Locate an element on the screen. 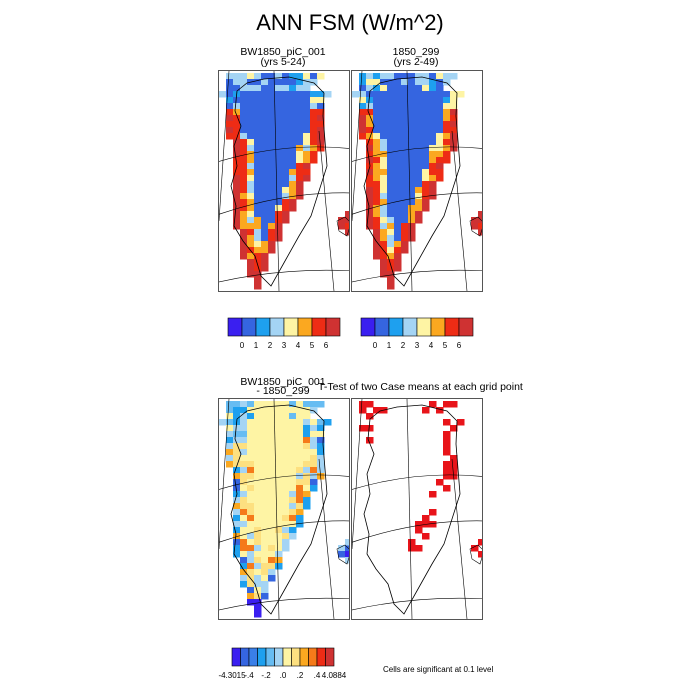 The width and height of the screenshot is (700, 700). colorbar-box is located at coordinates (452, 327).